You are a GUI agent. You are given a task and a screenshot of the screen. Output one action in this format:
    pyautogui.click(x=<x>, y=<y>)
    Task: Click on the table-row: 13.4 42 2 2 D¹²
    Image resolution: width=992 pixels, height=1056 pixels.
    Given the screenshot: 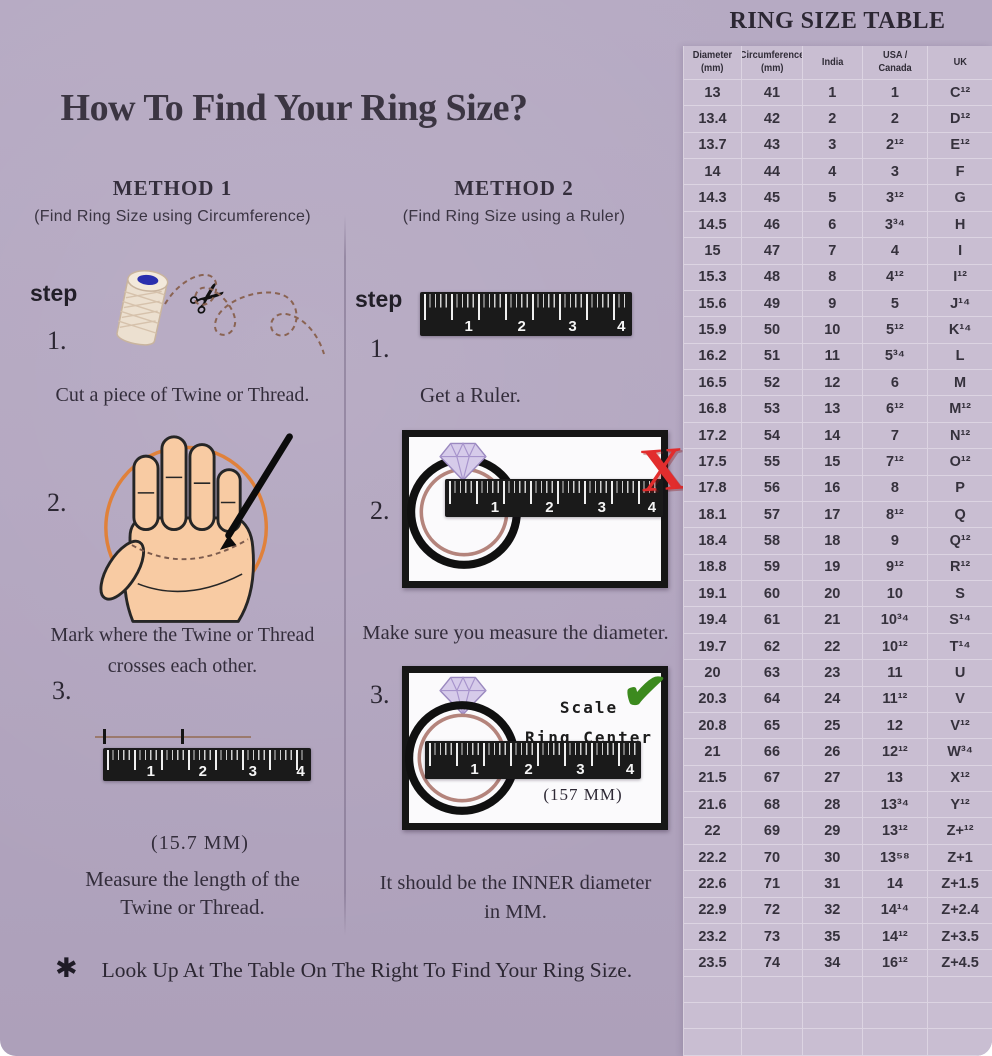 What is the action you would take?
    pyautogui.click(x=838, y=119)
    